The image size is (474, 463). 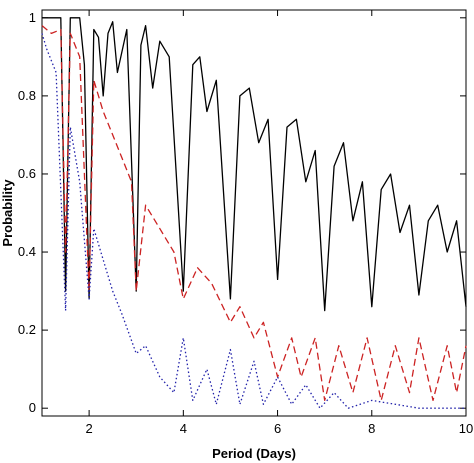 I want to click on y-tick-label: 0.2, so click(x=27, y=329).